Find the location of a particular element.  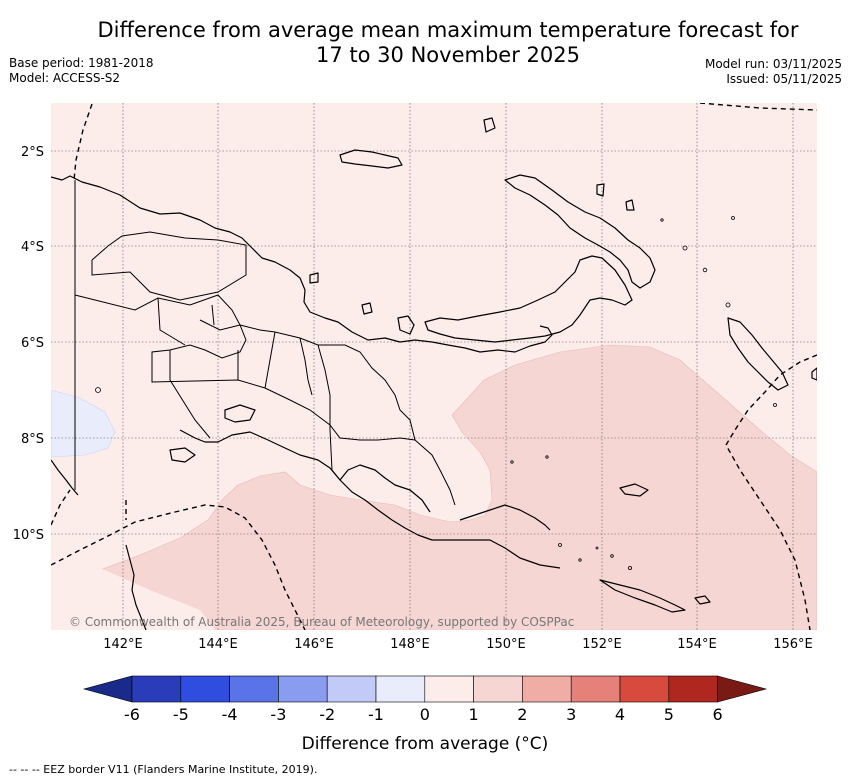

colorbar-tick-label: -1 is located at coordinates (376, 714).